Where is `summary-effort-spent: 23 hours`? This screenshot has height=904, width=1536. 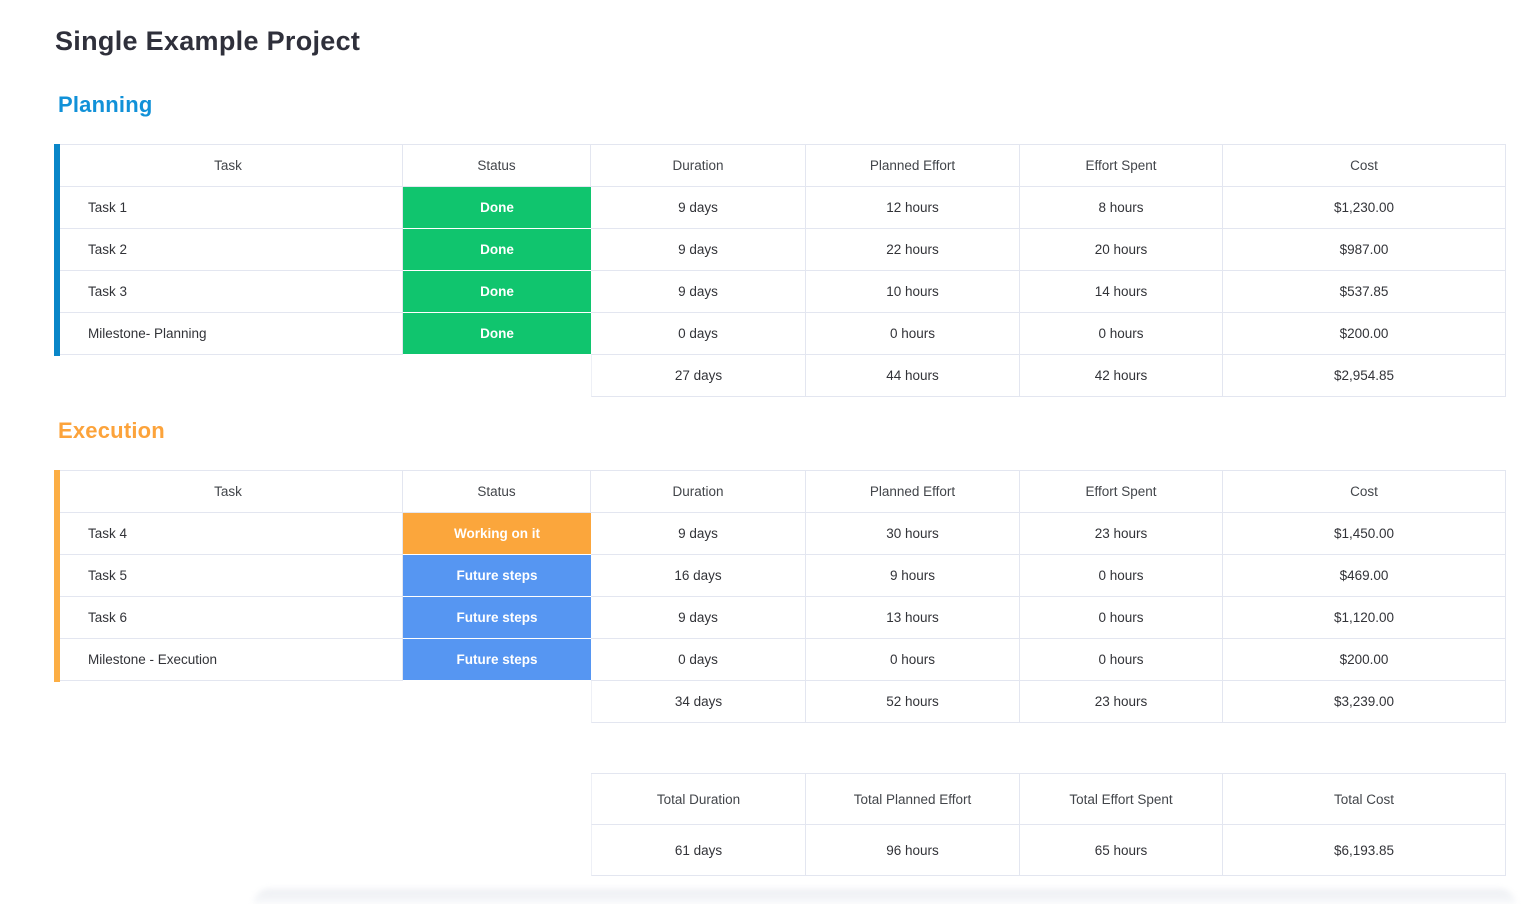
summary-effort-spent: 23 hours is located at coordinates (1121, 702).